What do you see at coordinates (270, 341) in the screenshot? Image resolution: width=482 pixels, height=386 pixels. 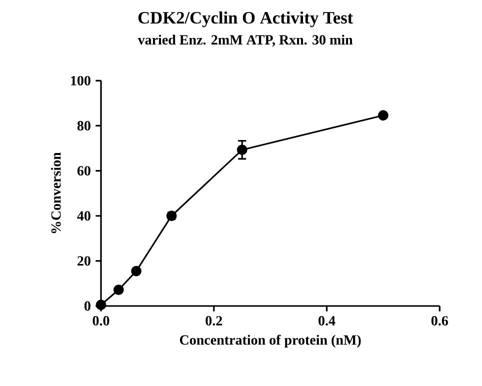 I see `x-axis-title: Concentration of protein (nM)` at bounding box center [270, 341].